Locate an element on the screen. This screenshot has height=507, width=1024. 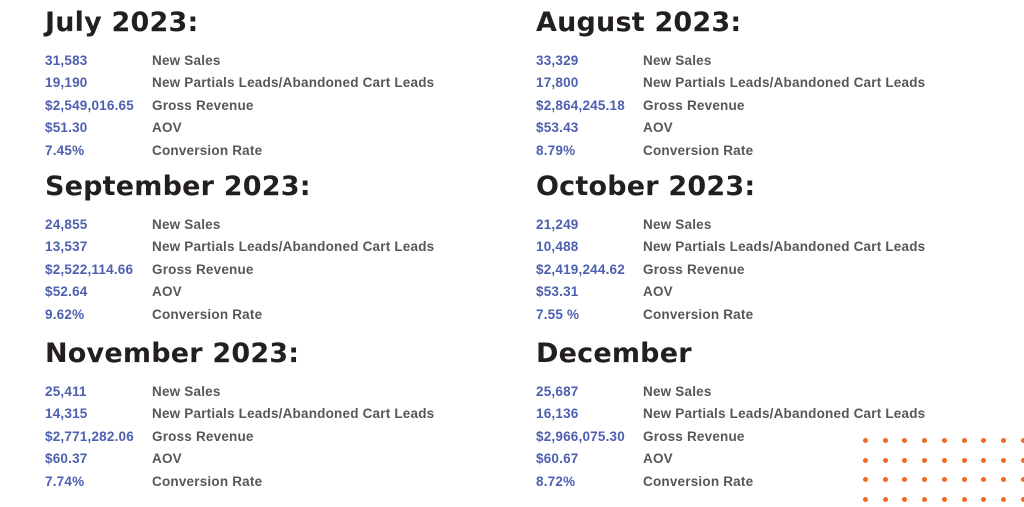
stat-row: 8.79% Conversion Rate is located at coordinates (771, 150).